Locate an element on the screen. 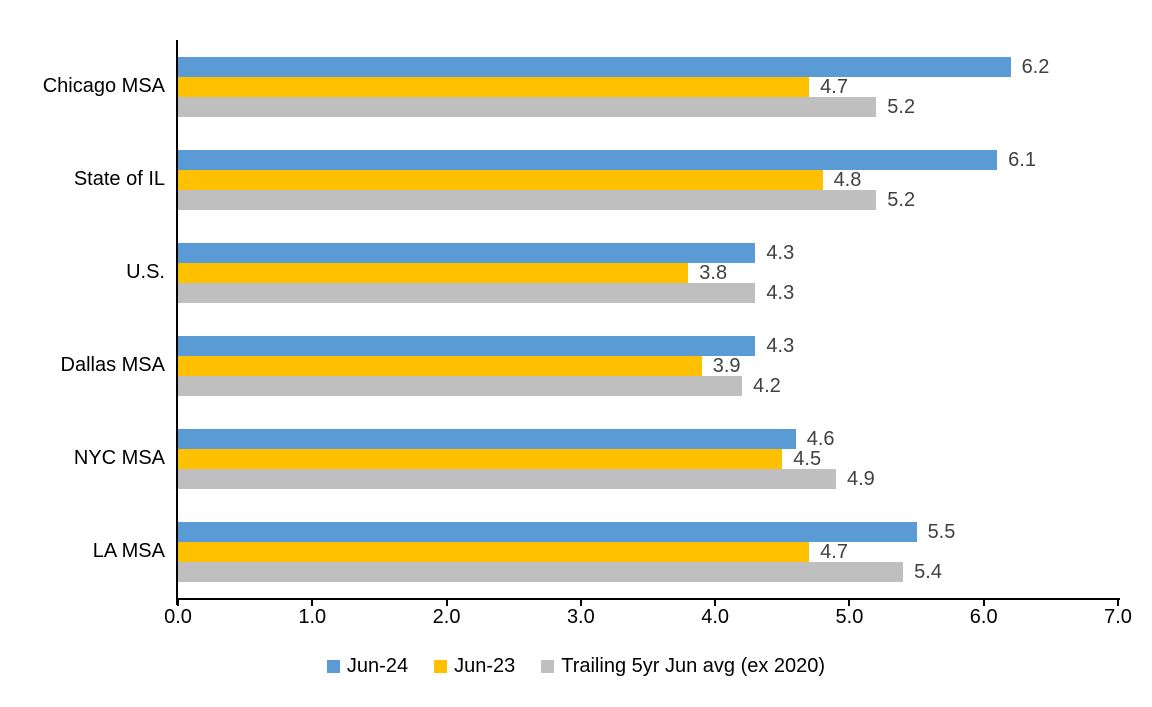 The image size is (1152, 707). y-axis-line is located at coordinates (177, 322).